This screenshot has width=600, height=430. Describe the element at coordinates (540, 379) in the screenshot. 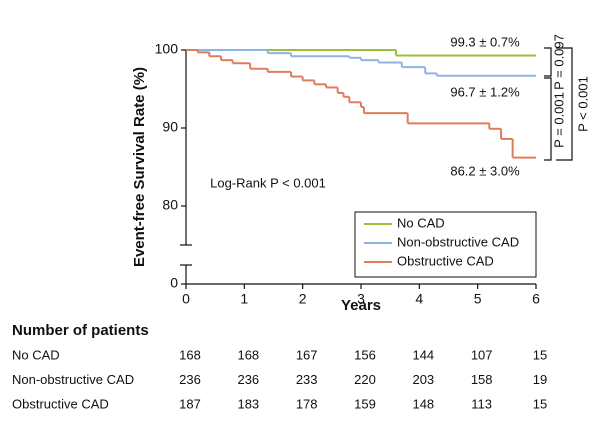

I see `risk-count: 19` at that location.